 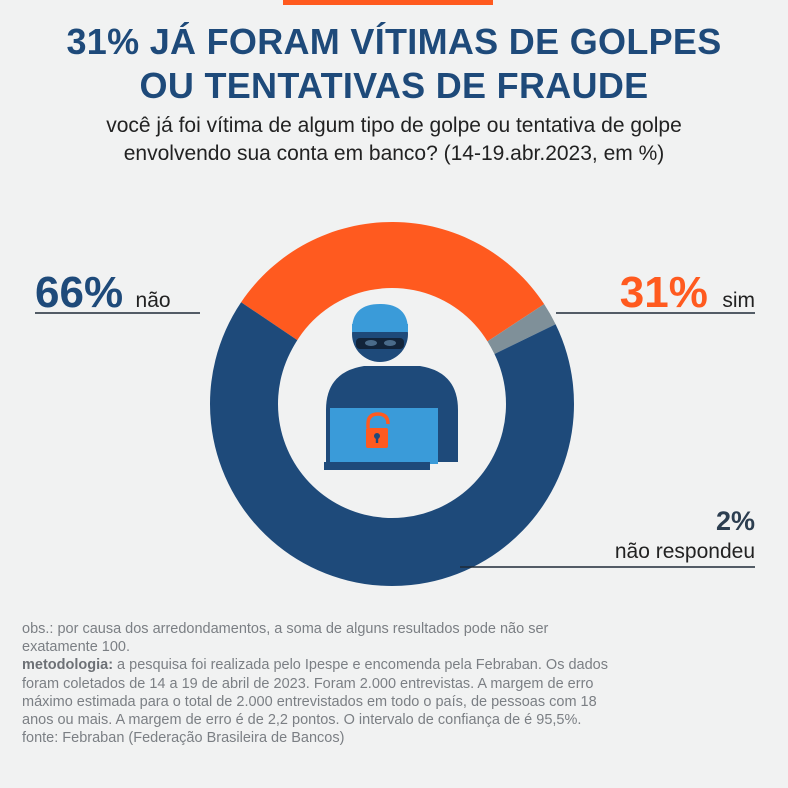 What do you see at coordinates (68, 665) in the screenshot?
I see `methodology-label: metodologia:` at bounding box center [68, 665].